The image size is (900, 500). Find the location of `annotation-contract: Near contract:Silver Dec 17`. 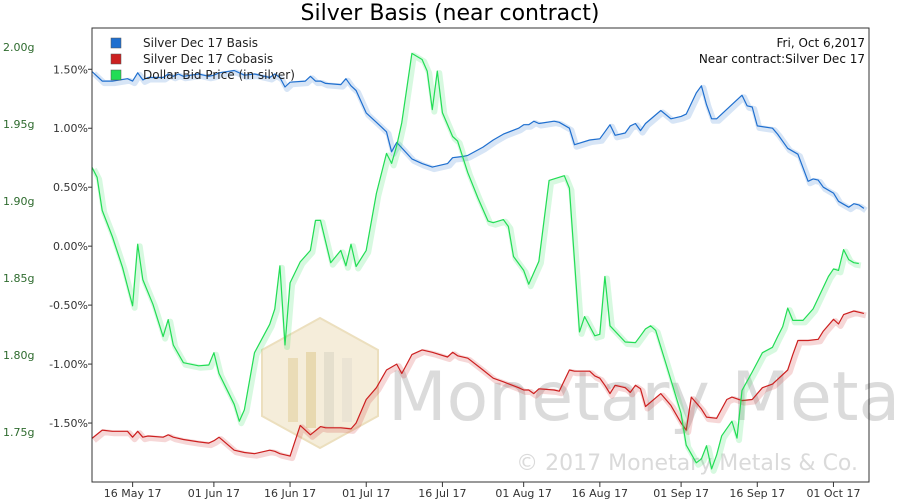

annotation-contract: Near contract:Silver Dec 17 is located at coordinates (782, 59).